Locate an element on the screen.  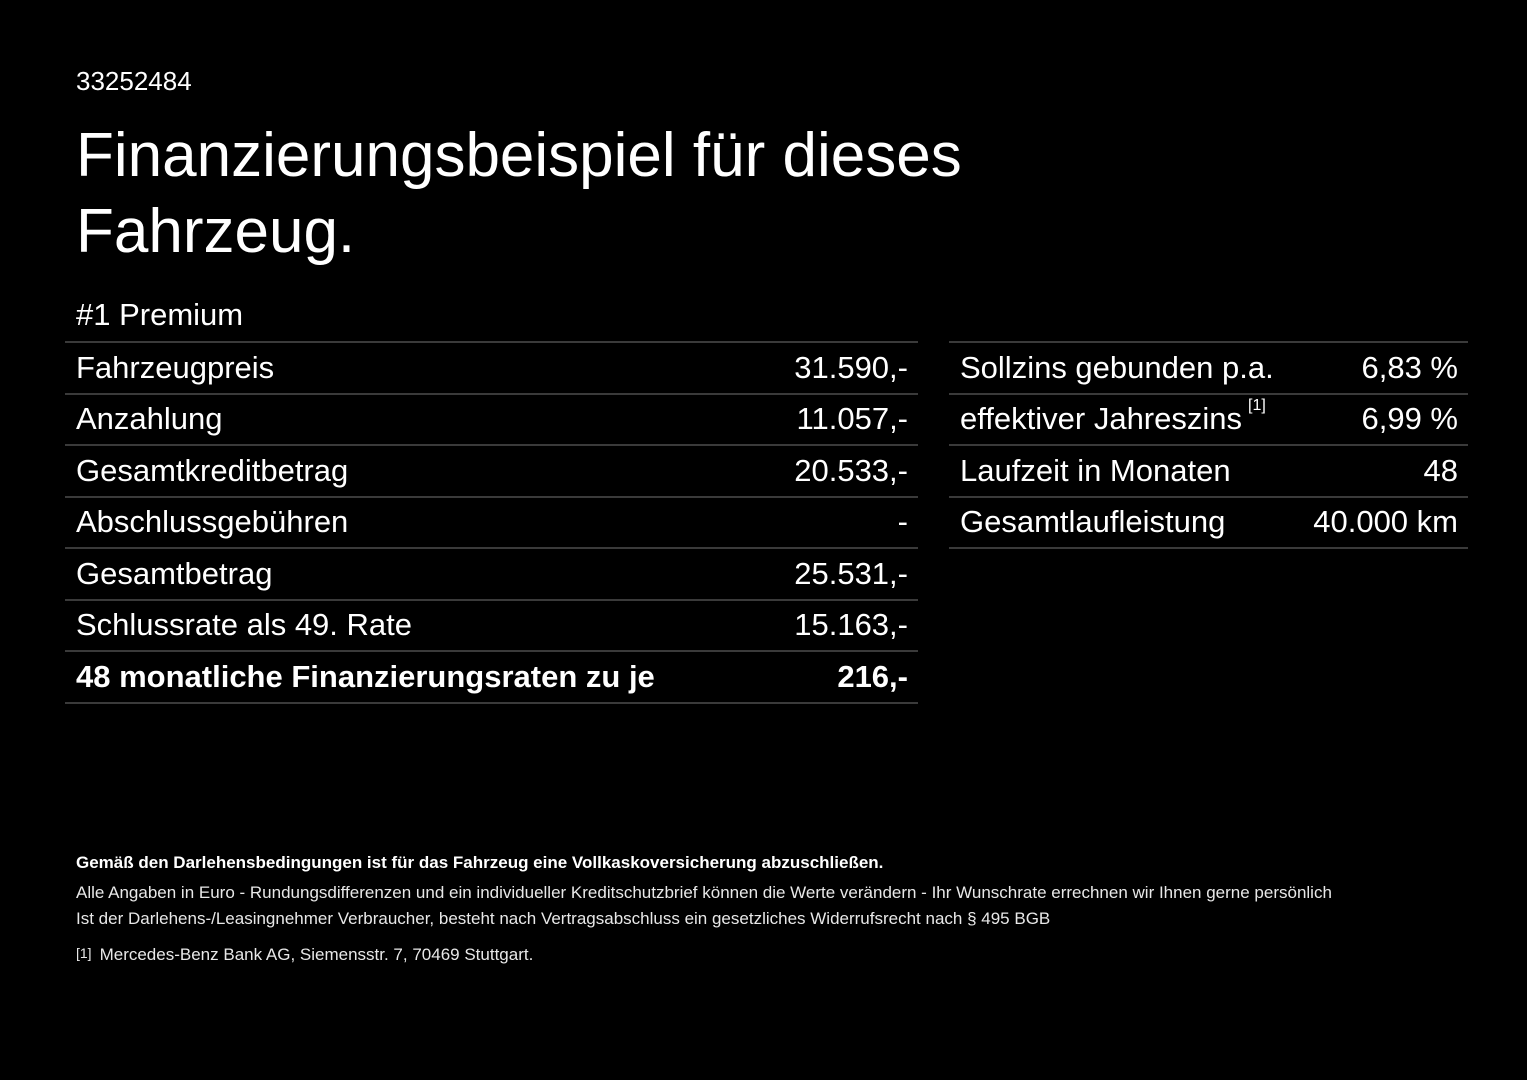
row-value: 11.057,- is located at coordinates (852, 419).